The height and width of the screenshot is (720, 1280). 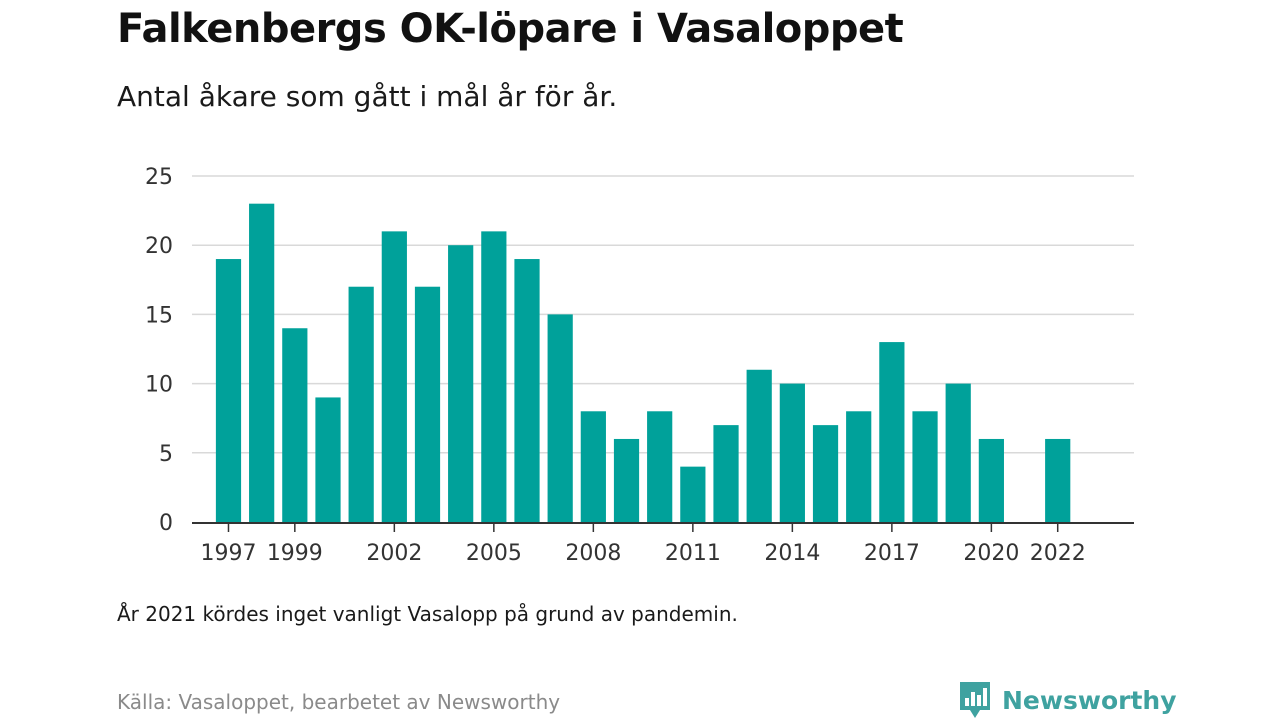 What do you see at coordinates (825, 473) in the screenshot?
I see `bar-2015` at bounding box center [825, 473].